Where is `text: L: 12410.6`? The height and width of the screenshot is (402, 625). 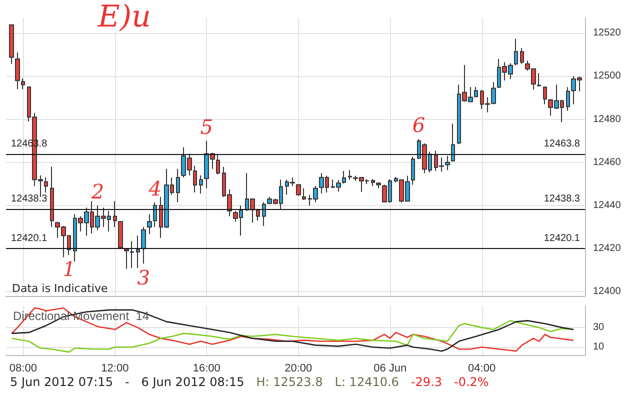 text: L: 12410.6 is located at coordinates (366, 382).